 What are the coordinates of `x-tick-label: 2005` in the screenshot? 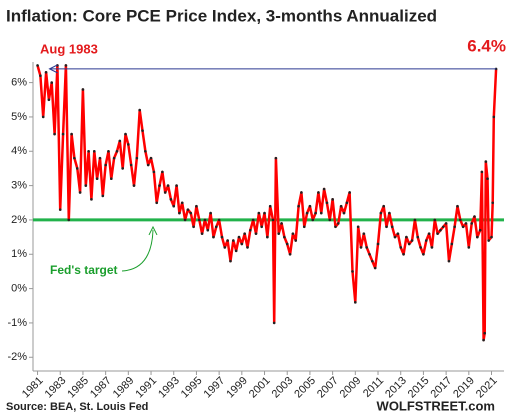 It's located at (305, 388).